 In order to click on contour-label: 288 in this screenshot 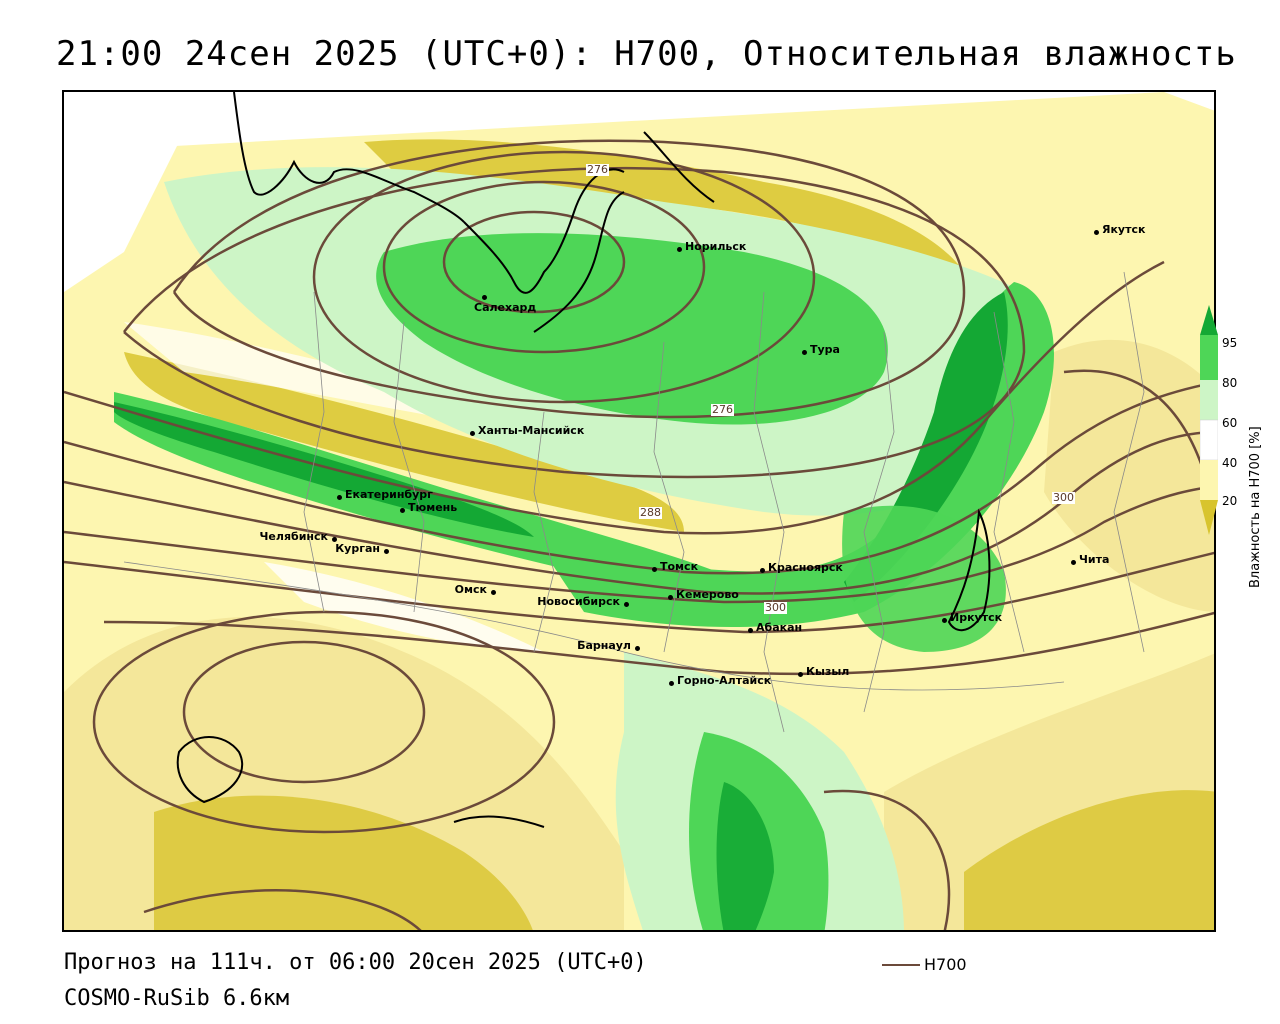, I will do `click(650, 512)`.